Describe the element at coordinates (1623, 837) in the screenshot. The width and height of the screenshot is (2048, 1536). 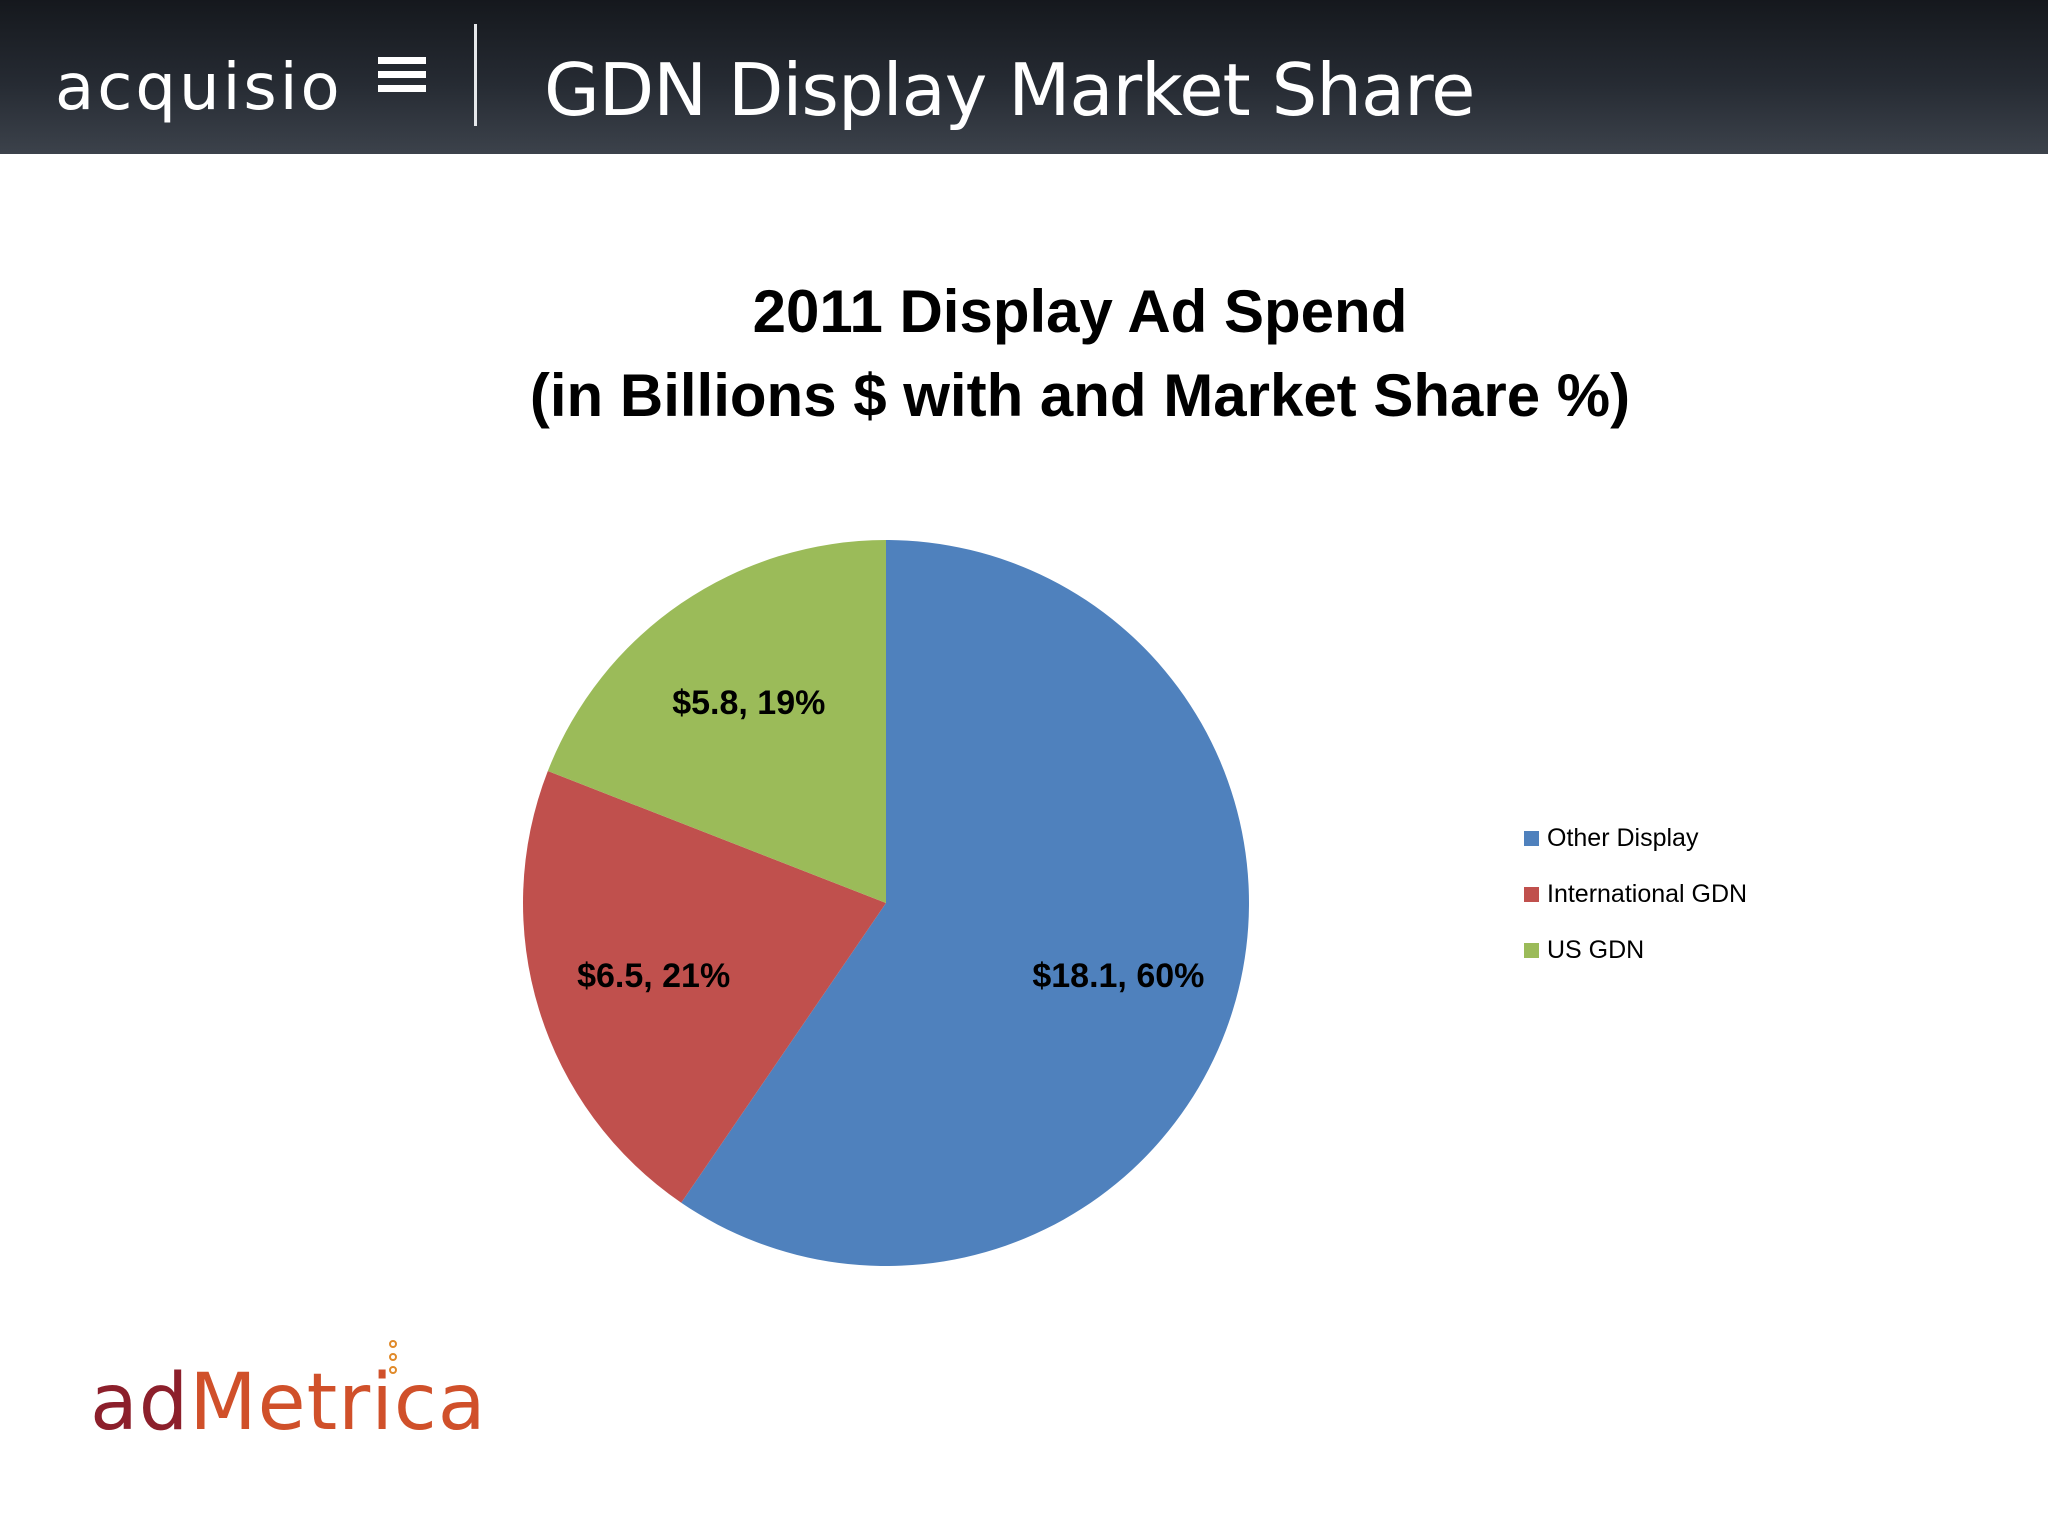
I see `legend-label: Other Display` at that location.